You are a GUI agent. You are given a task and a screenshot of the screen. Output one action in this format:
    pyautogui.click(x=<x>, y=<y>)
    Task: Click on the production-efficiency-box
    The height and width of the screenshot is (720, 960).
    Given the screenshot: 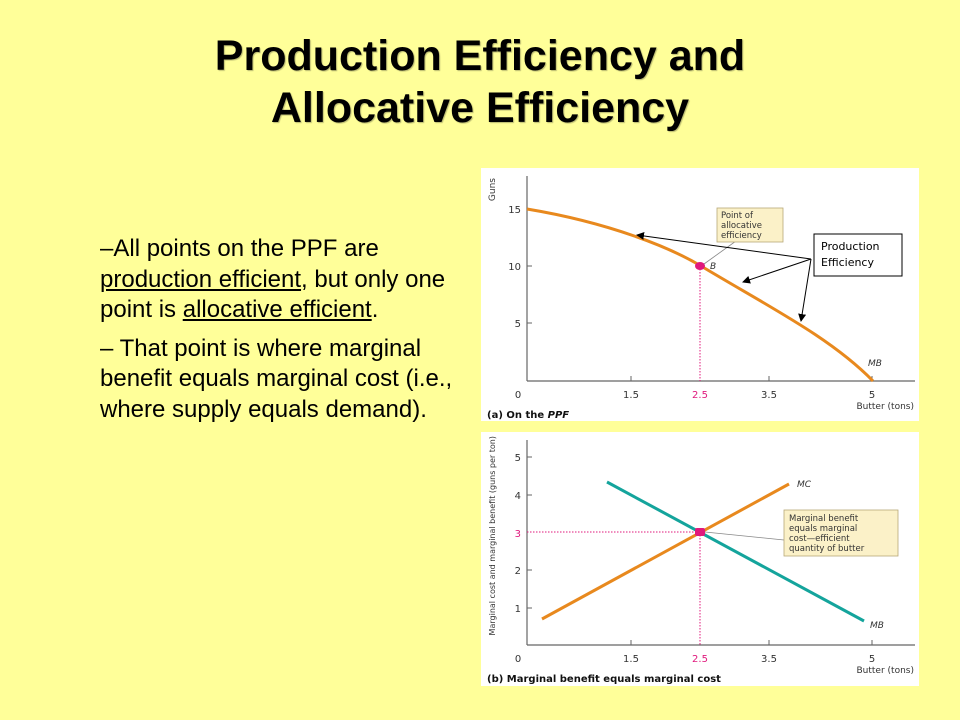 What is the action you would take?
    pyautogui.click(x=858, y=255)
    